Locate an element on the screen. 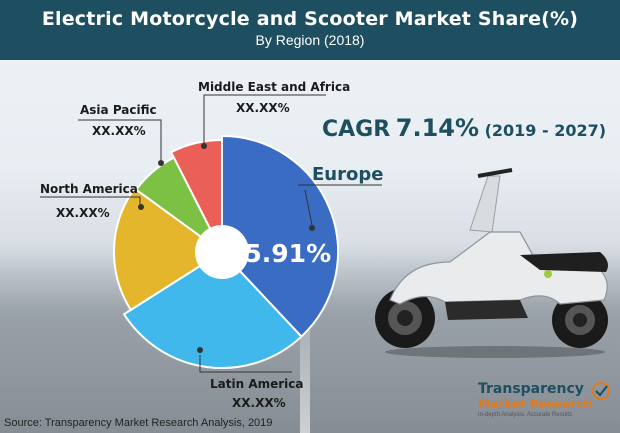 This screenshot has width=620, height=433. leader-dots is located at coordinates (226, 248).